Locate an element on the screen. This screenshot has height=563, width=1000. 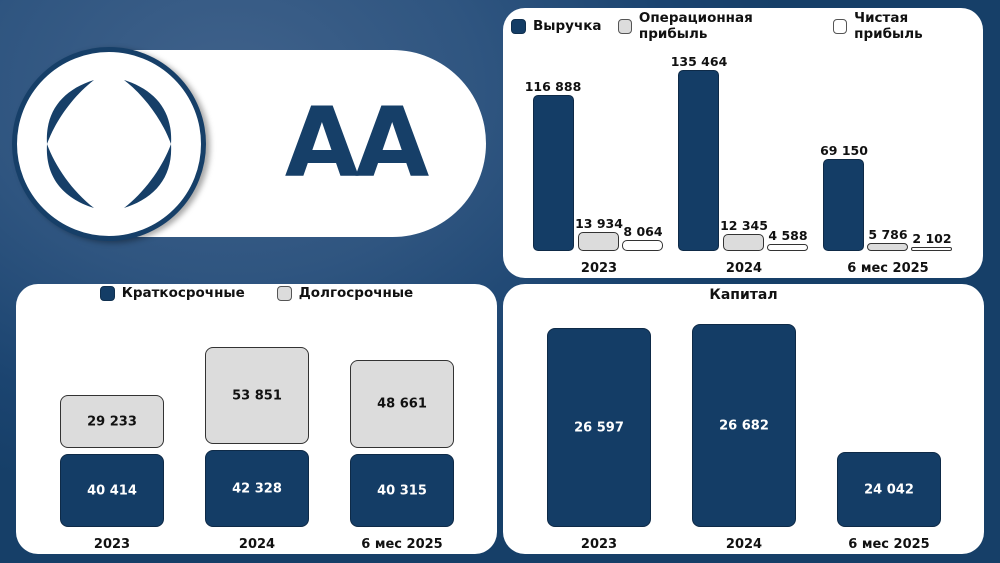
revenue-swatch-icon is located at coordinates (518, 26).